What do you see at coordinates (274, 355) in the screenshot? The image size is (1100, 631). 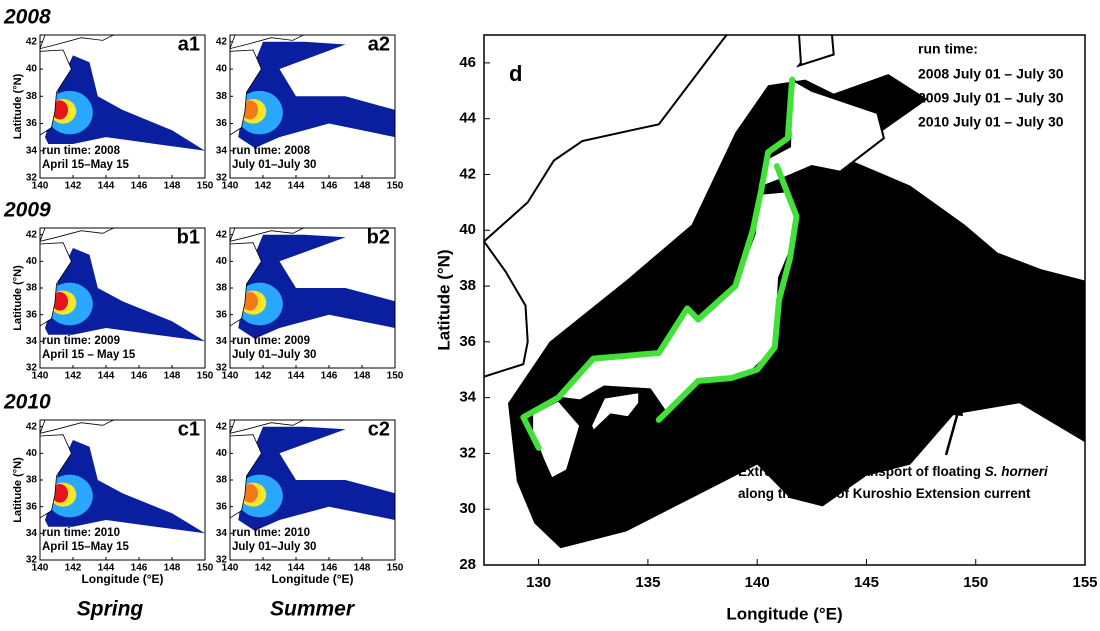 I see `run-time-note: July 01–July 30` at bounding box center [274, 355].